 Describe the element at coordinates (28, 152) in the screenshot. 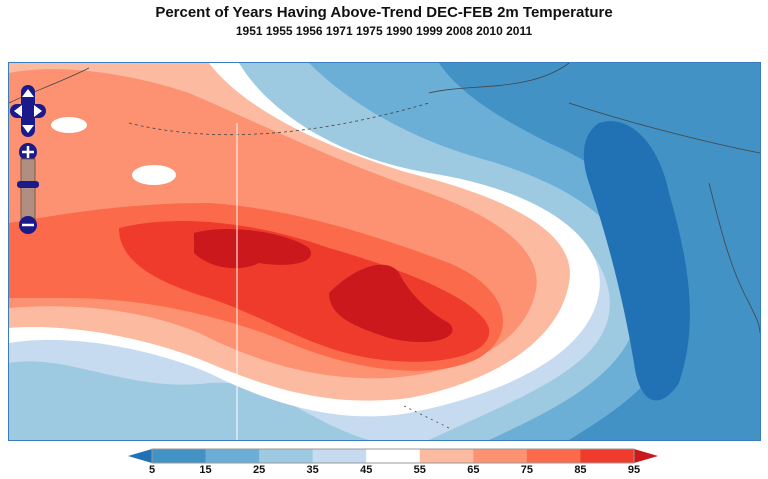

I see `zoom-in-icon` at that location.